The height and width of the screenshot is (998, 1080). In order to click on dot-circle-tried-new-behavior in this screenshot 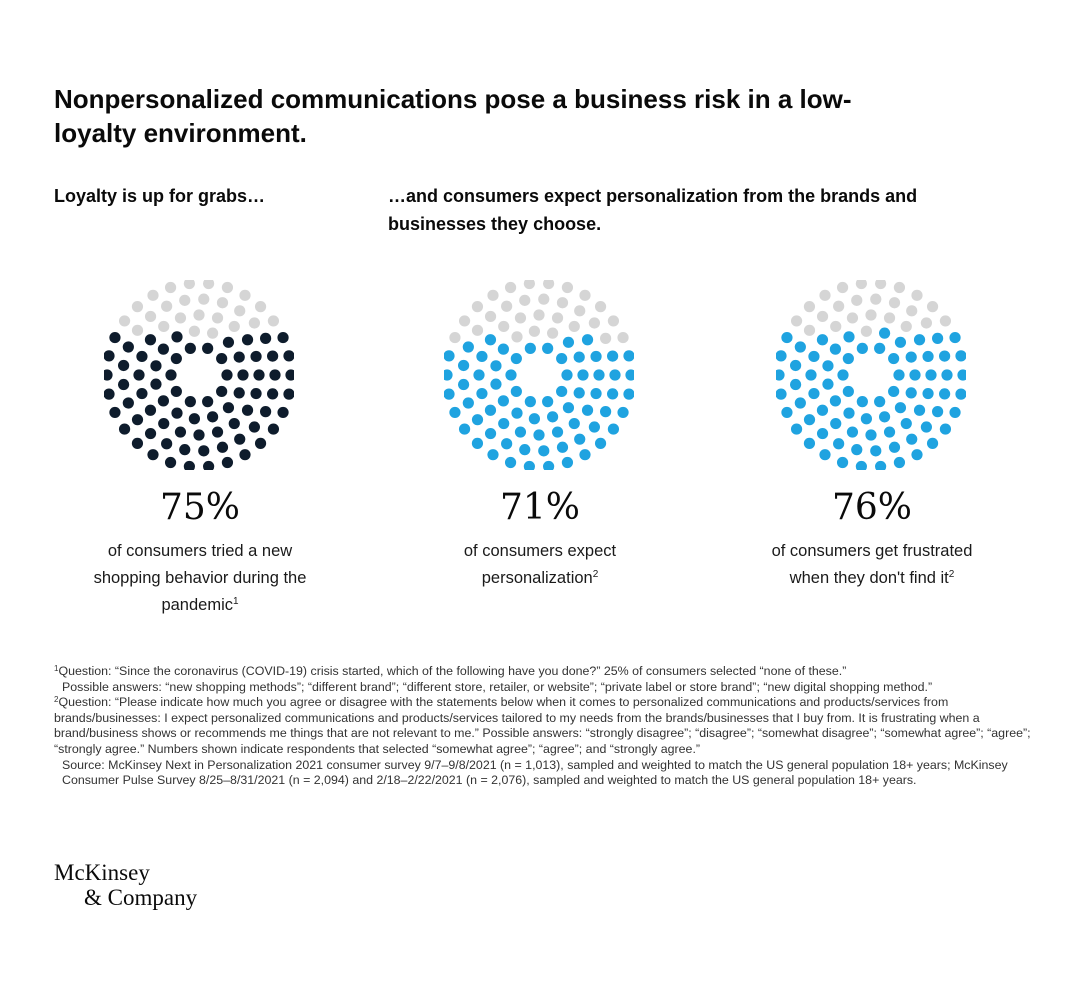, I will do `click(199, 375)`.